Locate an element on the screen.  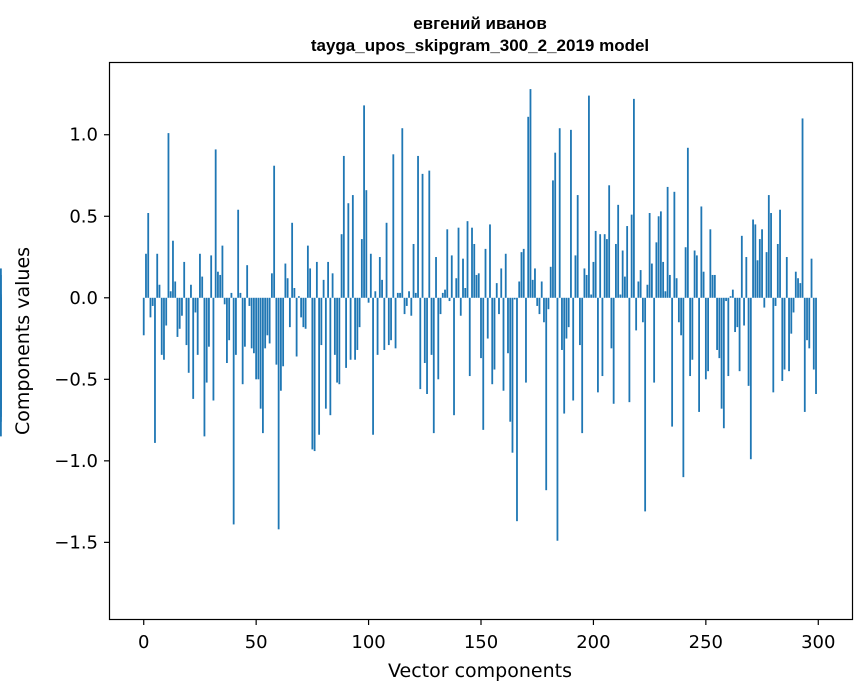
x-tick-label: 100 is located at coordinates (368, 642).